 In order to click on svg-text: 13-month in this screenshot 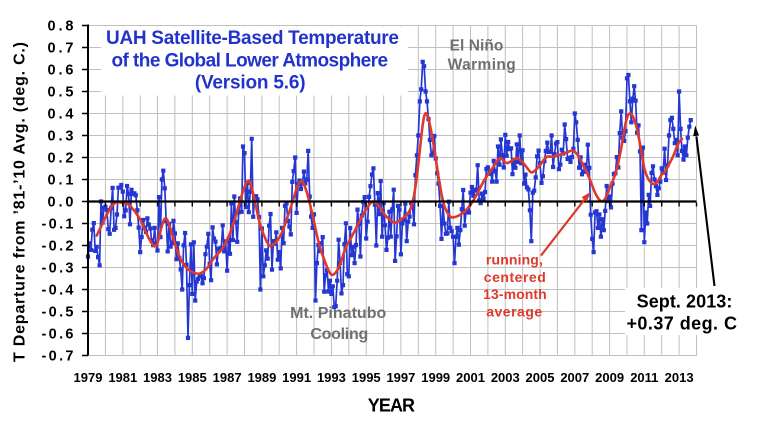, I will do `click(515, 294)`.